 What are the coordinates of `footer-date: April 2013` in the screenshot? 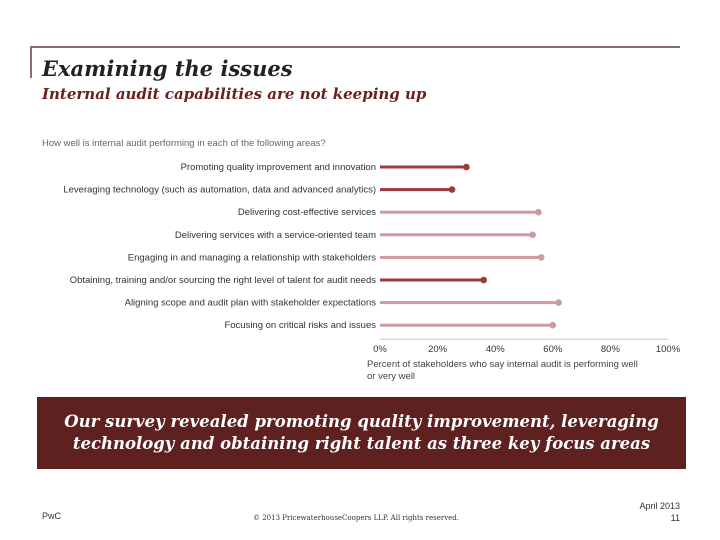 It's located at (659, 506).